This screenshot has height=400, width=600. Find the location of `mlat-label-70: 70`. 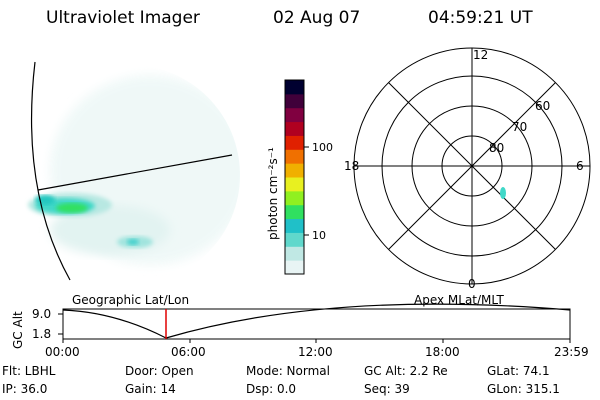

mlat-label-70: 70 is located at coordinates (519, 127).